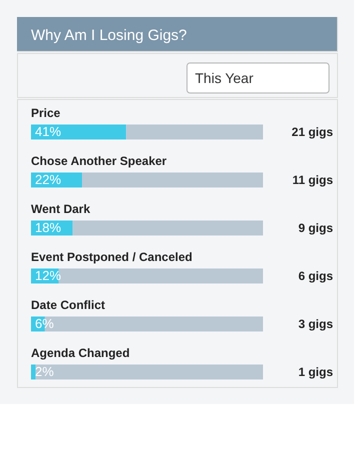 This screenshot has height=469, width=357. What do you see at coordinates (111, 257) in the screenshot?
I see `y-tick-label: Event Postponed / Canceled` at bounding box center [111, 257].